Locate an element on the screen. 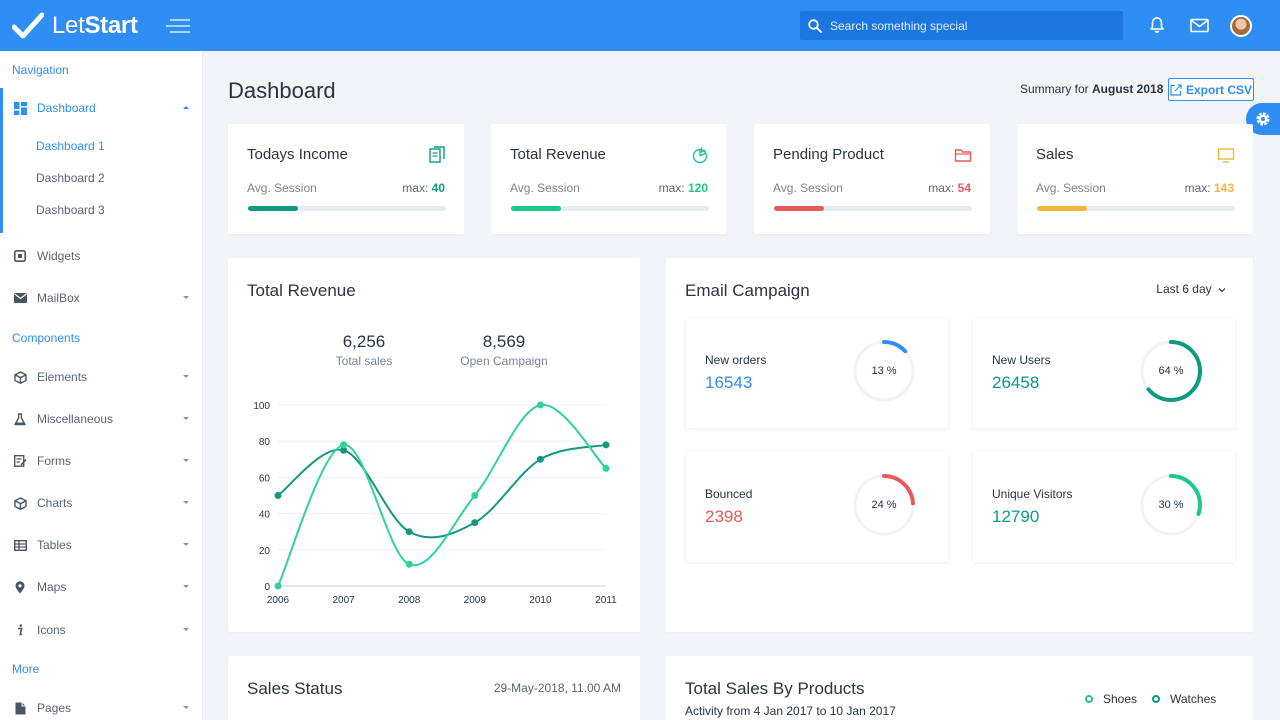 This screenshot has height=720, width=1280. y-tick-label: 100 is located at coordinates (261, 406).